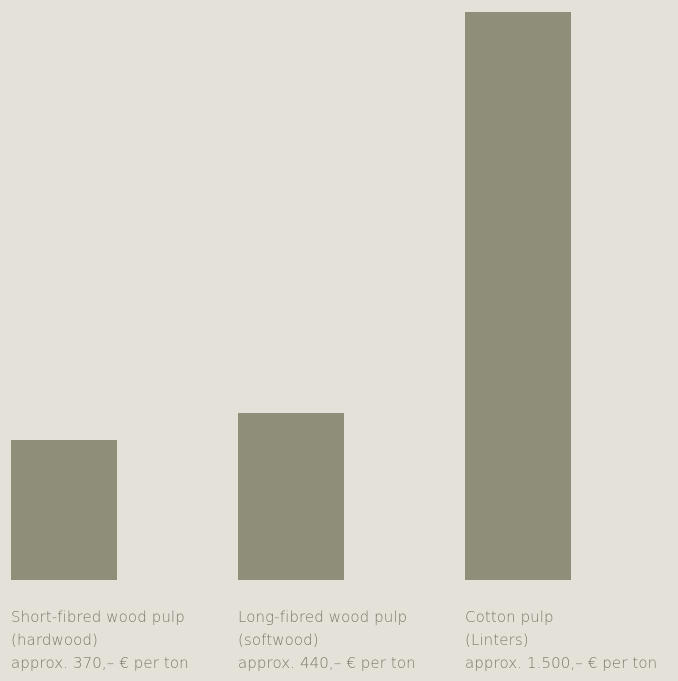 Image resolution: width=678 pixels, height=681 pixels. Describe the element at coordinates (64, 509) in the screenshot. I see `bar-short-fibred-wood-pulp` at that location.